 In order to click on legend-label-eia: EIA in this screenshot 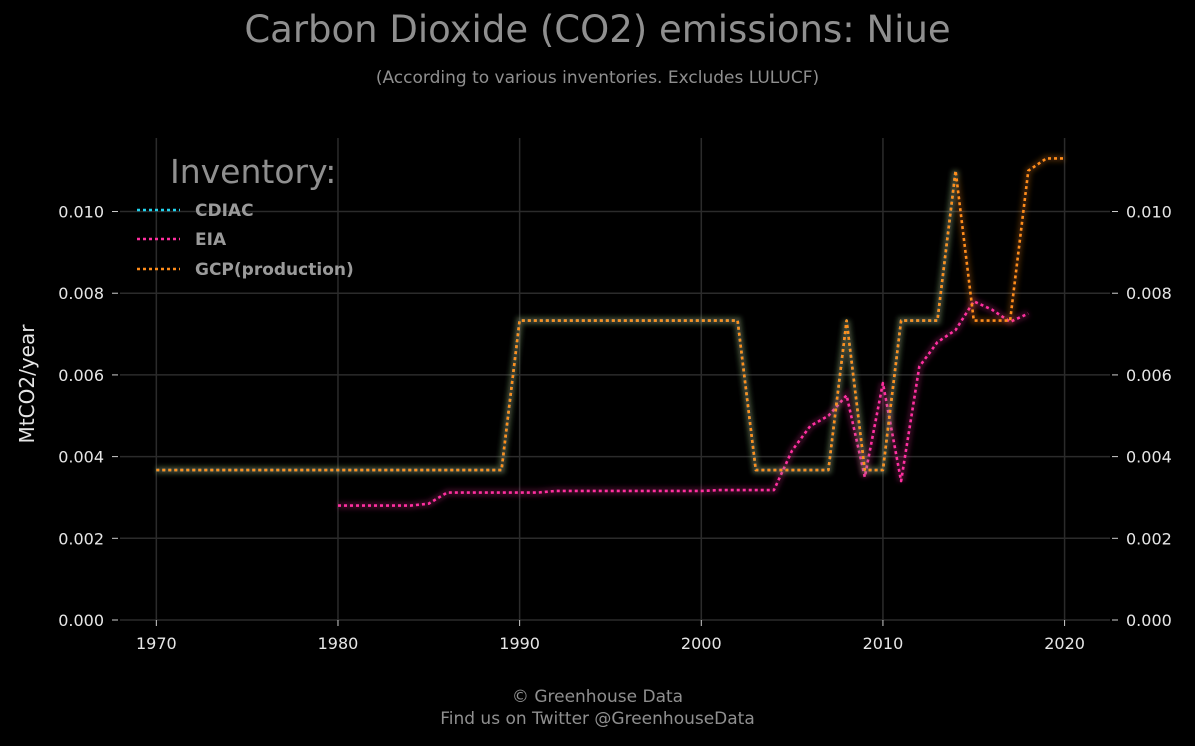, I will do `click(211, 240)`.